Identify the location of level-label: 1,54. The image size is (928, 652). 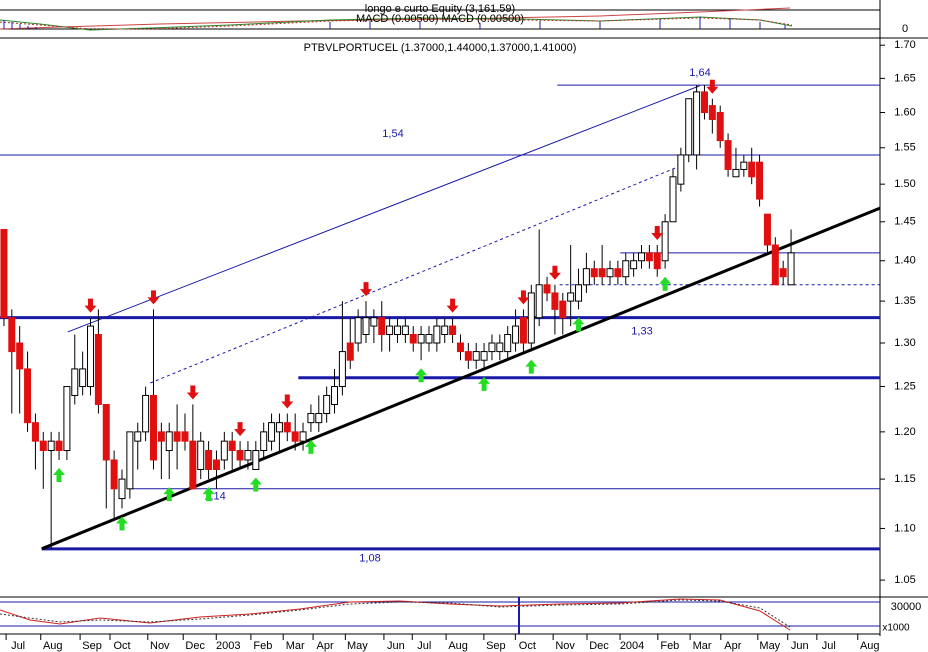
(392, 134).